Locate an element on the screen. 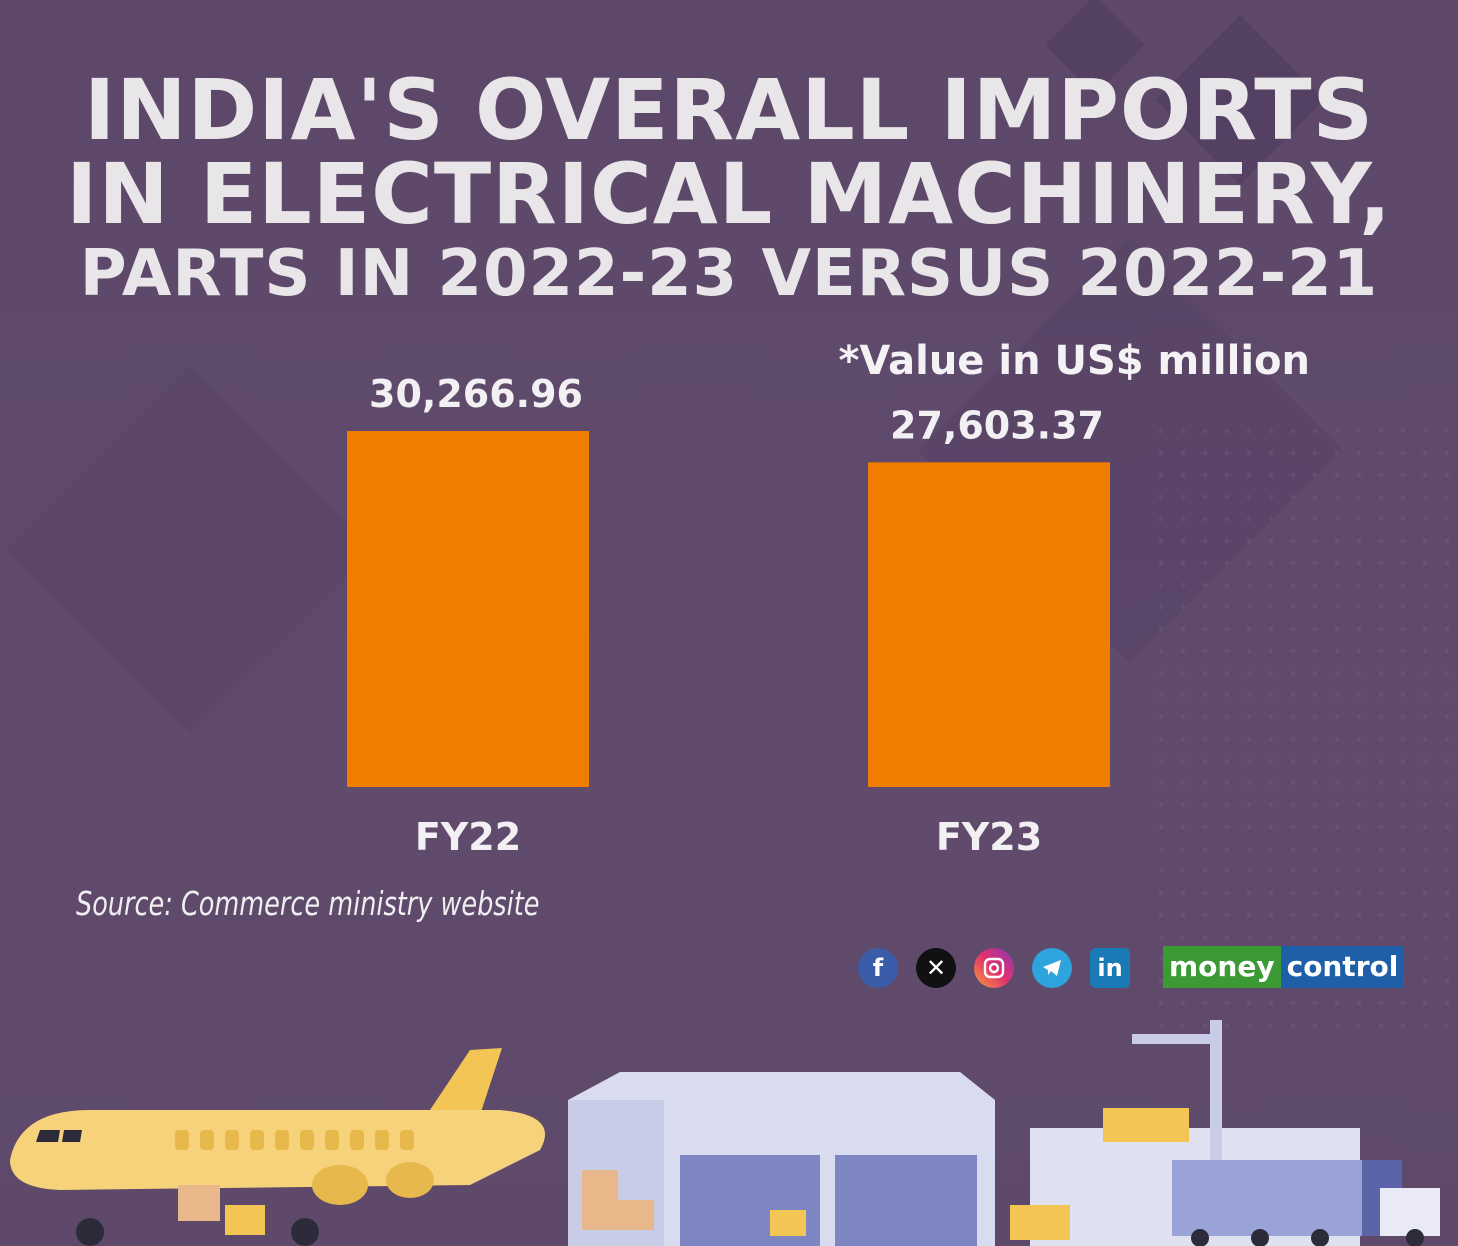  telegram-icon is located at coordinates (1052, 968).